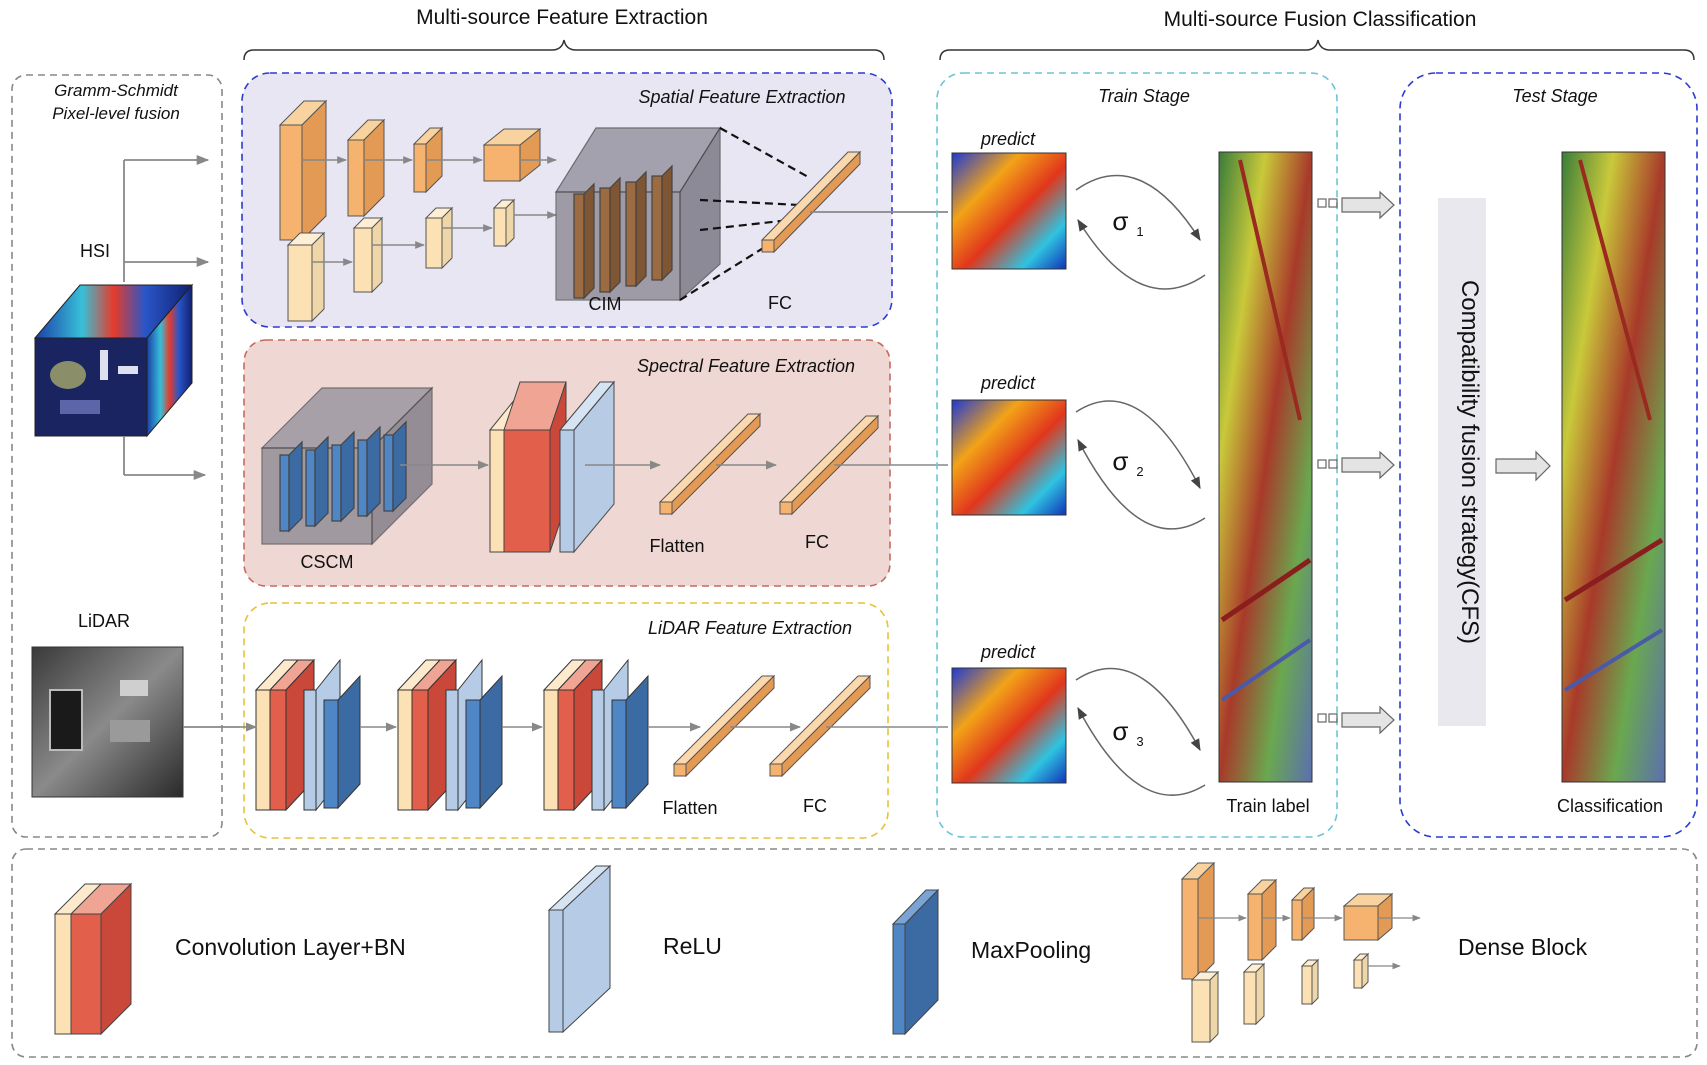  I want to click on spectral-fc-label: FC, so click(817, 542).